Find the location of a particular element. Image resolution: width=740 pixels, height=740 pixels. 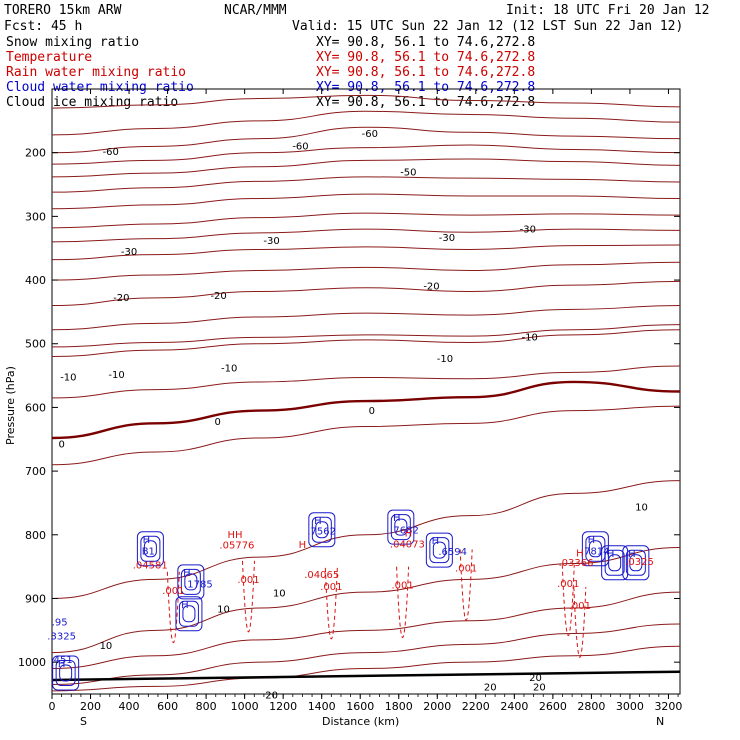

rain-label: H is located at coordinates (303, 545).